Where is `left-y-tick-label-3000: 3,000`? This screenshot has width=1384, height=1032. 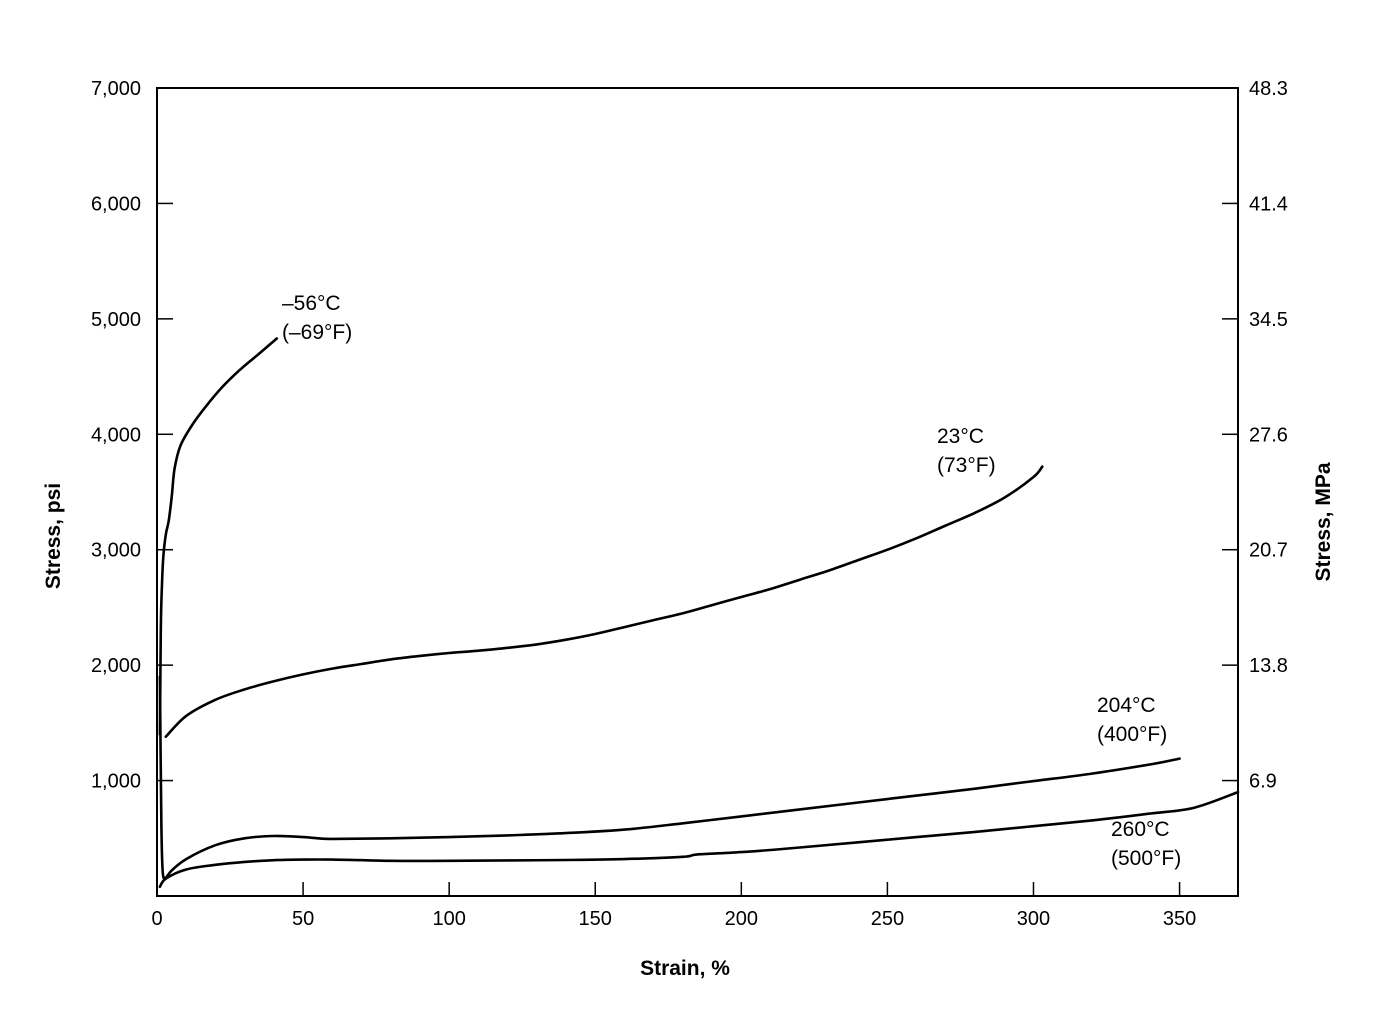
left-y-tick-label-3000: 3,000 is located at coordinates (116, 551).